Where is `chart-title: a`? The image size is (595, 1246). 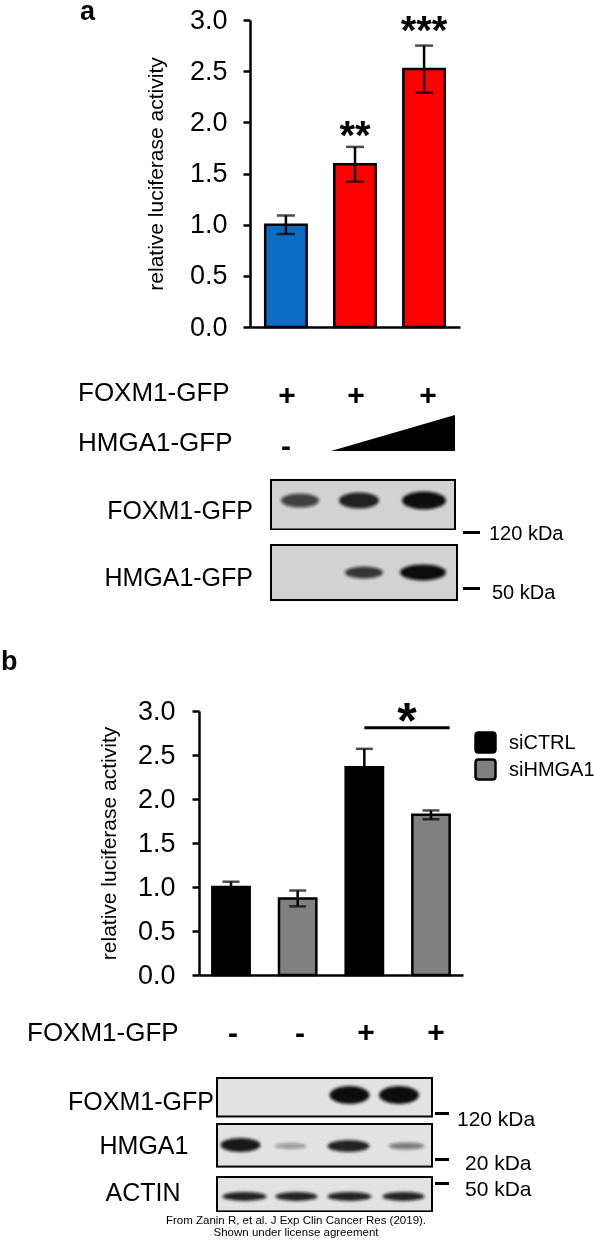
chart-title: a is located at coordinates (88, 13).